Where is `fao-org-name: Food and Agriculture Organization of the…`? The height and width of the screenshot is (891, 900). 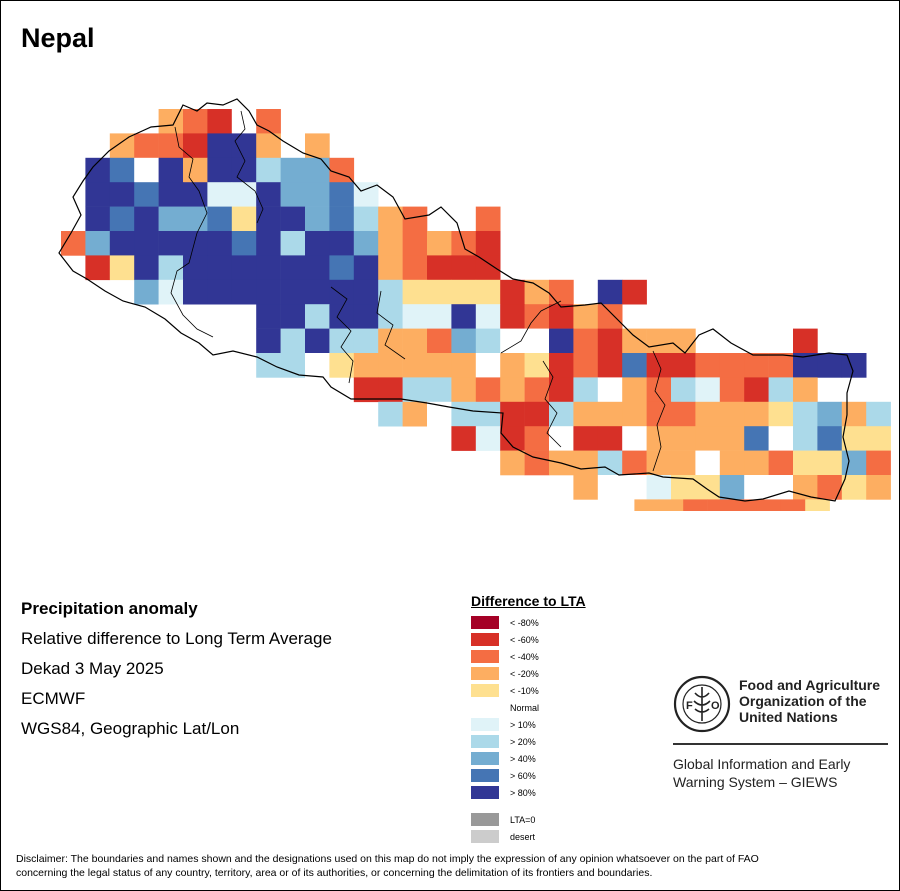
fao-org-name: Food and Agriculture Organization of the… is located at coordinates (819, 701).